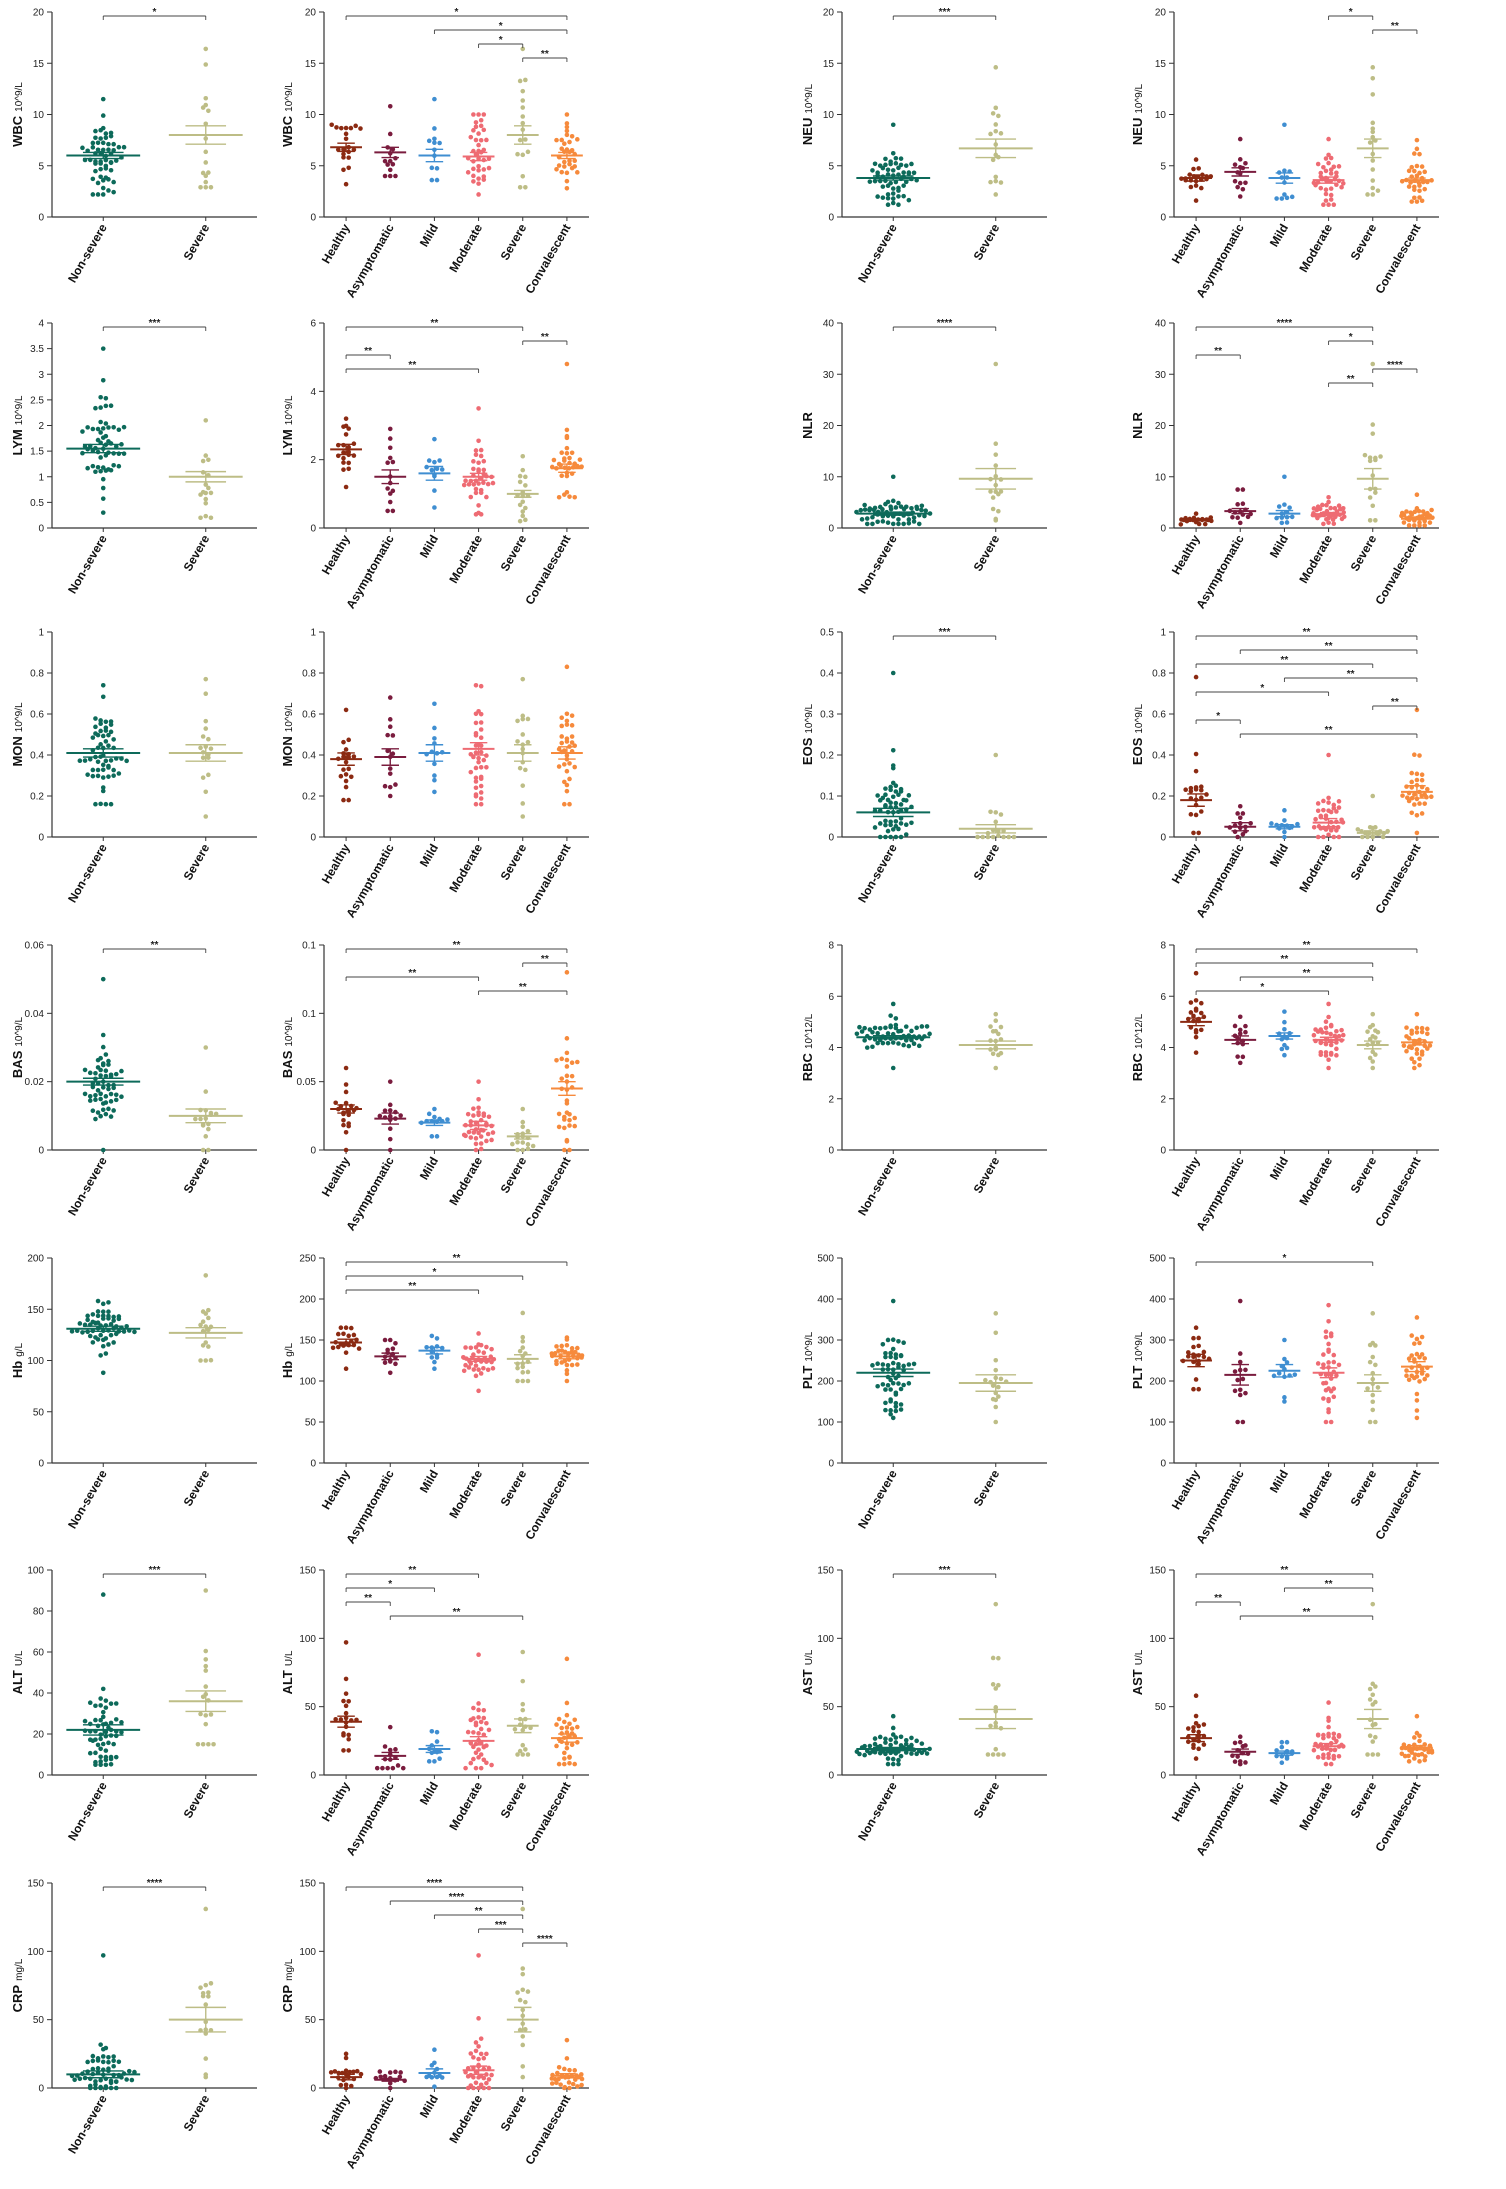  What do you see at coordinates (311, 13) in the screenshot?
I see `y-tick-label: 20` at bounding box center [311, 13].